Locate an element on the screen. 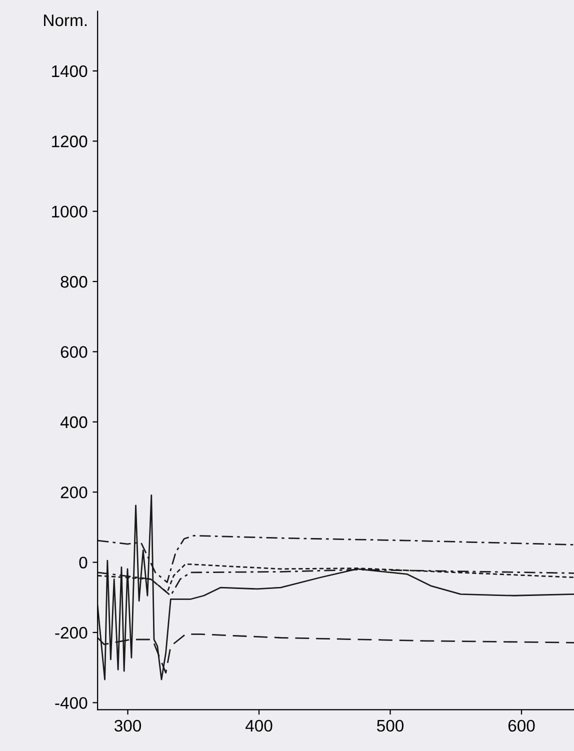 This screenshot has height=751, width=574. y-axis-title: Norm. is located at coordinates (65, 20).